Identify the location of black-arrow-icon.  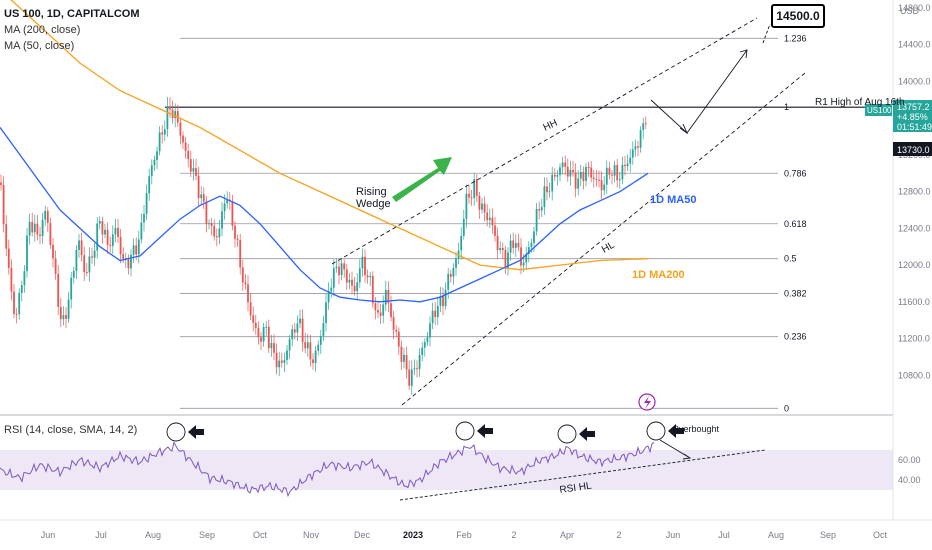
(196, 432).